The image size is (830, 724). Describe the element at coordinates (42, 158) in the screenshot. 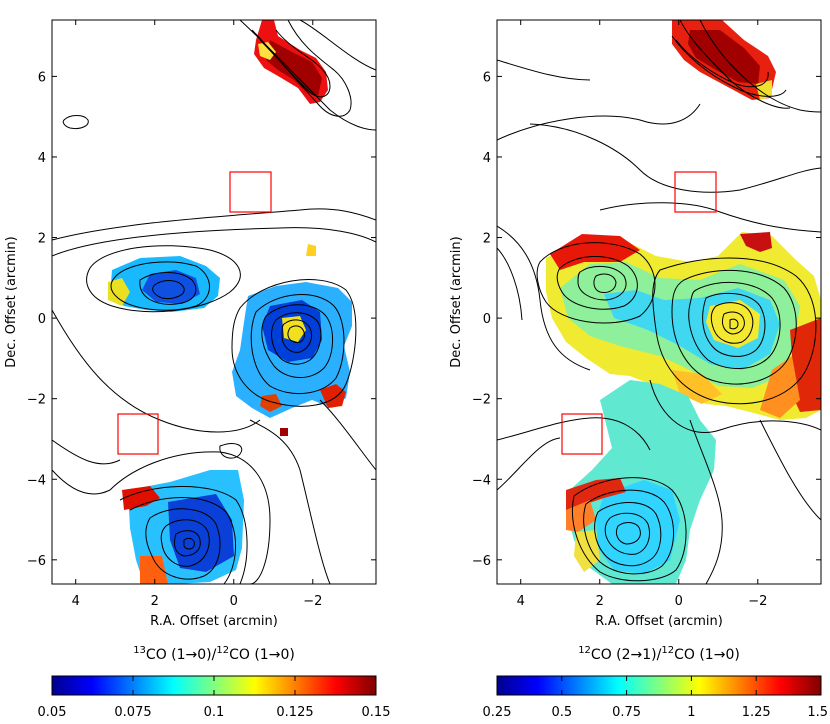

I see `left-ytick-label: 4` at that location.